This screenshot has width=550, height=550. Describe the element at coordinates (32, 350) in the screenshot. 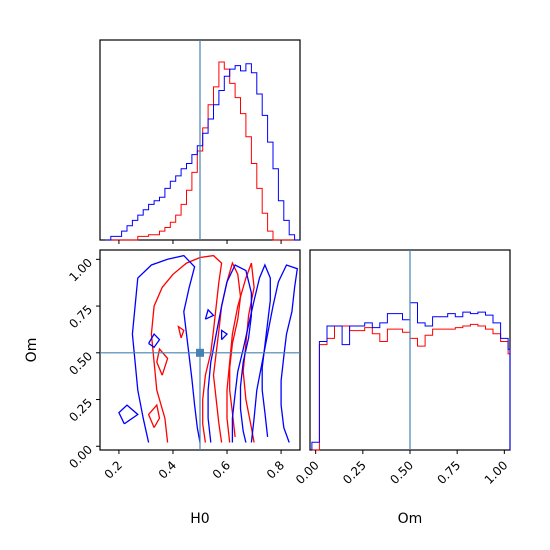

I see `y-axis-title-om: Om` at that location.